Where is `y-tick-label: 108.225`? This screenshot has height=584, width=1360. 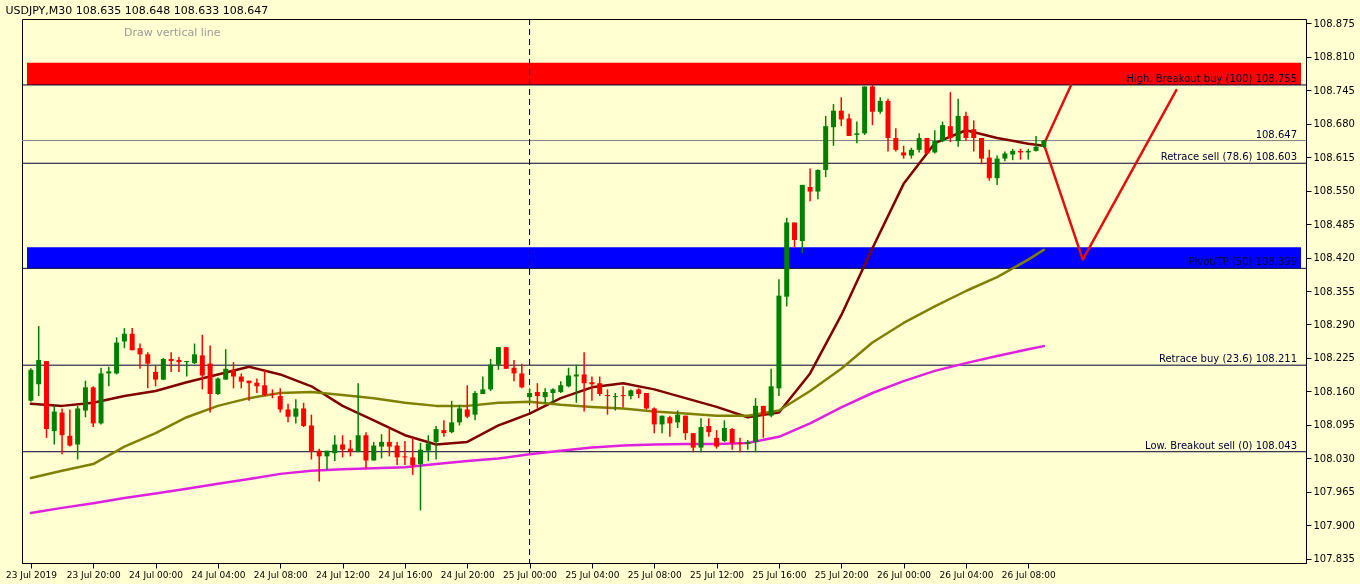
y-tick-label: 108.225 is located at coordinates (1334, 358).